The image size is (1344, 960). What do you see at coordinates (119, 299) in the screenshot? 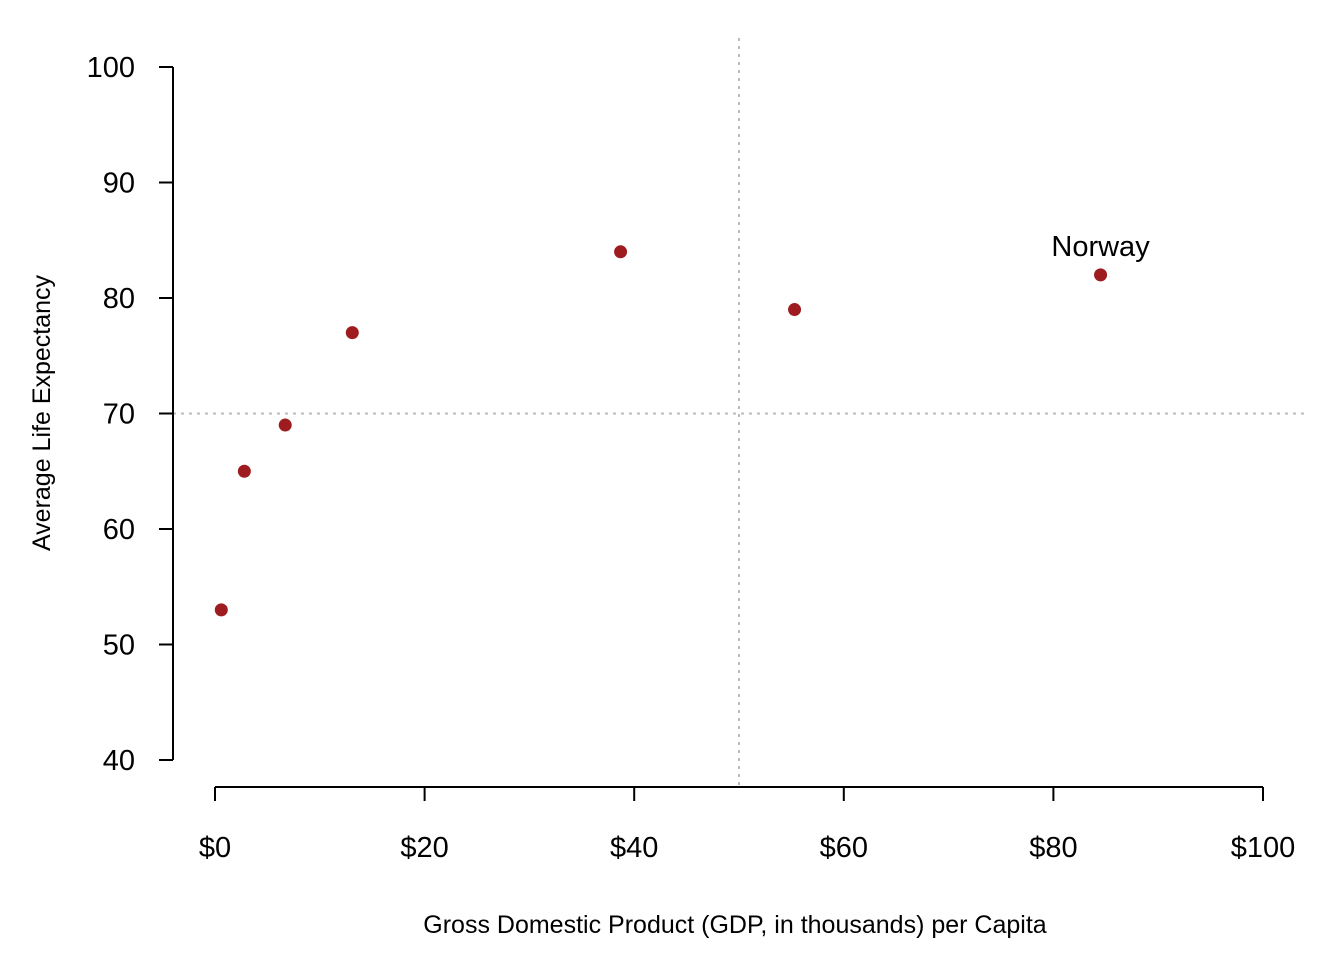
I see `y-tick-label: 80` at bounding box center [119, 299].